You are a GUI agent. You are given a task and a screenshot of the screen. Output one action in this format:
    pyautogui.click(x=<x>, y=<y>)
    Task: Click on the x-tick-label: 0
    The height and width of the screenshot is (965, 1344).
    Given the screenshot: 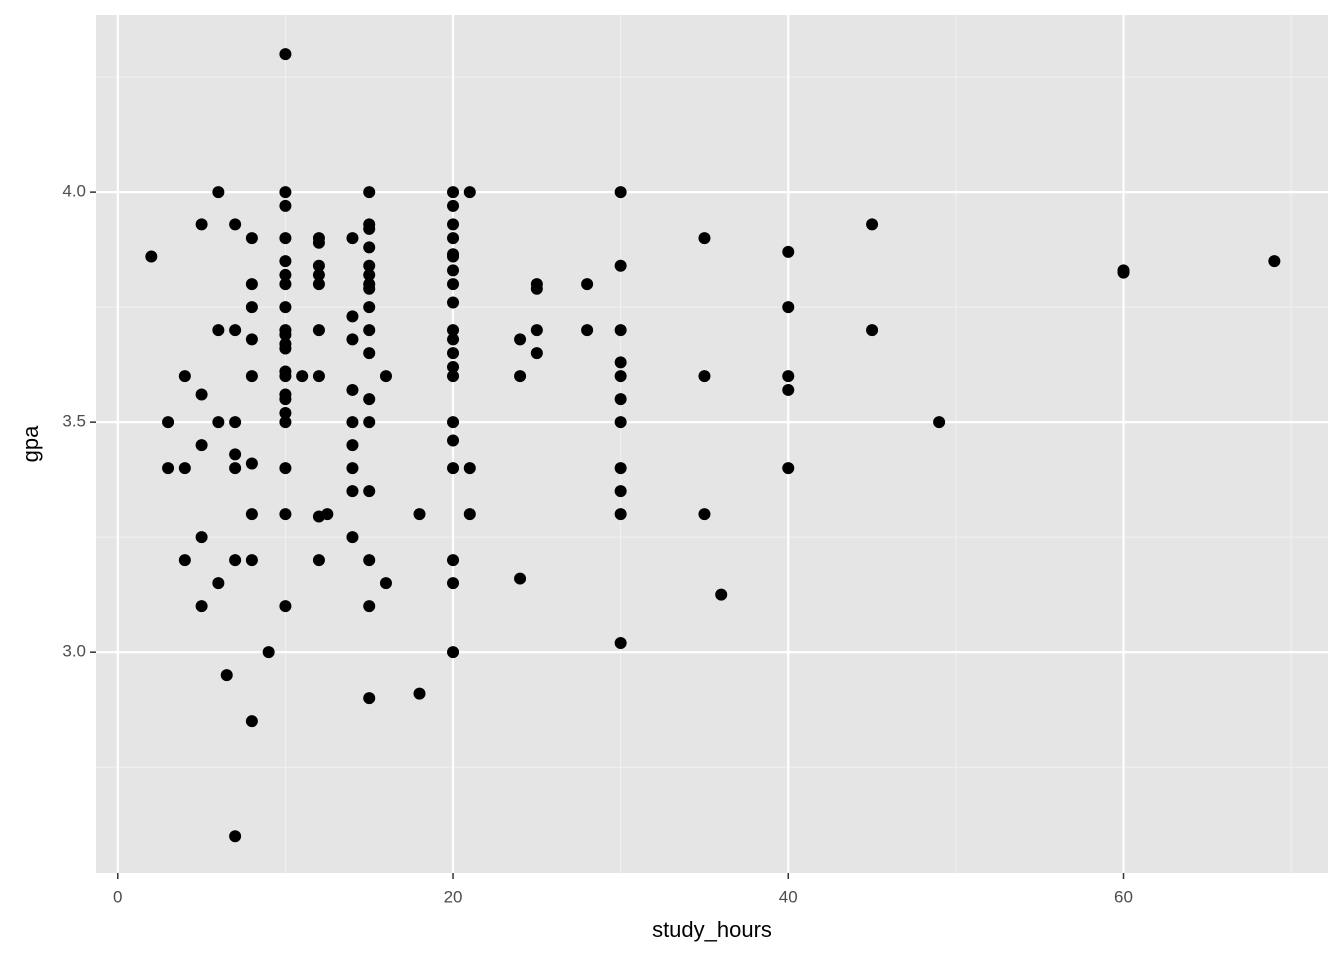 What is the action you would take?
    pyautogui.click(x=117, y=896)
    